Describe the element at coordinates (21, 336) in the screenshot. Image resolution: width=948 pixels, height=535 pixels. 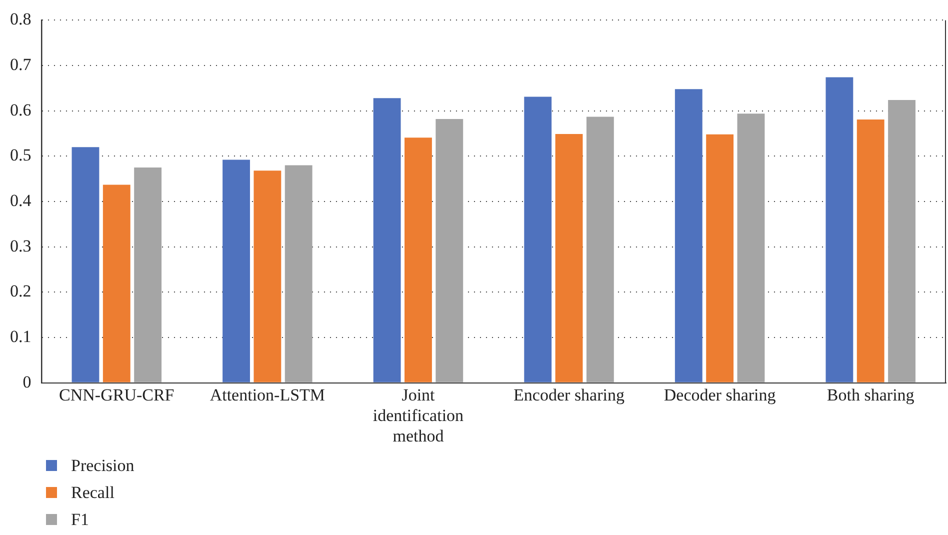
I see `y-tick-label: 0.1` at that location.